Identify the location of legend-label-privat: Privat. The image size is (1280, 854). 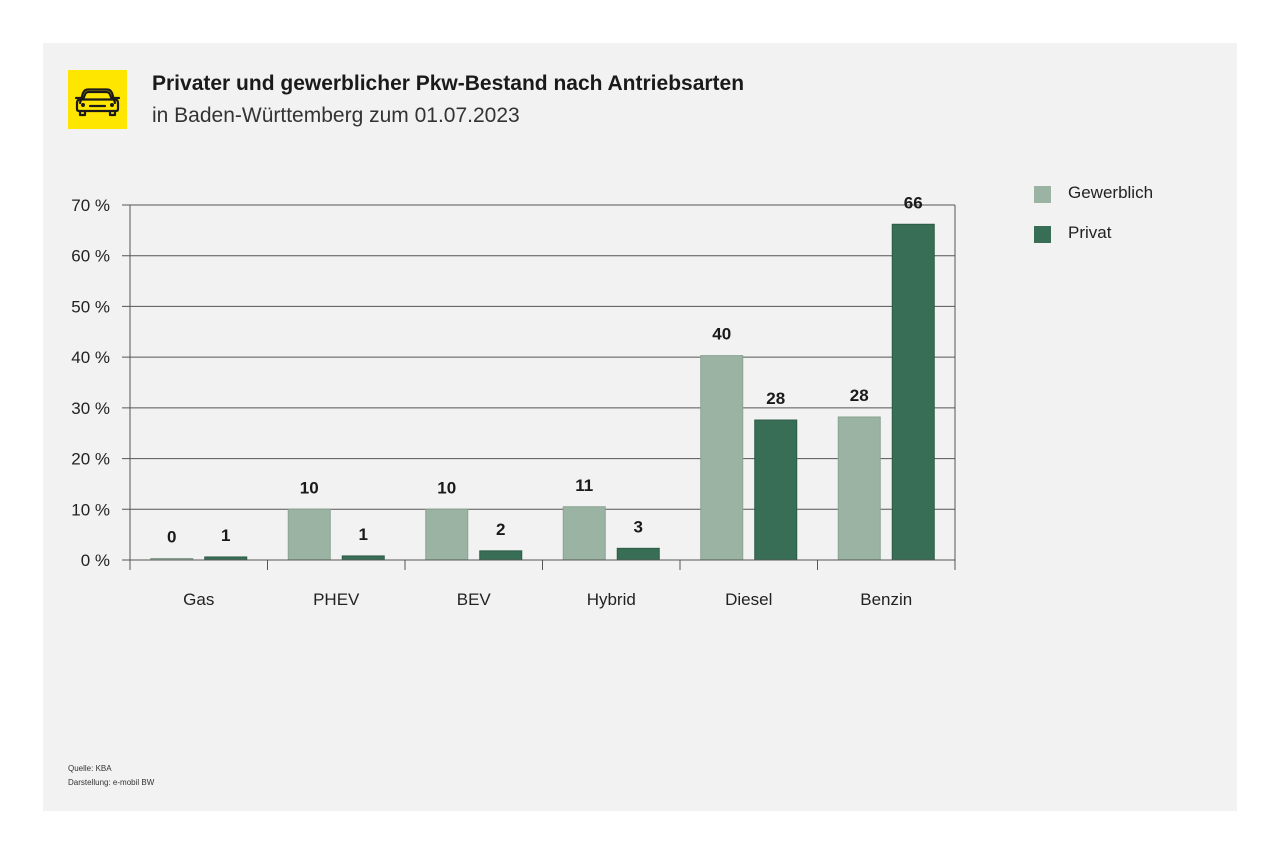
(1090, 232).